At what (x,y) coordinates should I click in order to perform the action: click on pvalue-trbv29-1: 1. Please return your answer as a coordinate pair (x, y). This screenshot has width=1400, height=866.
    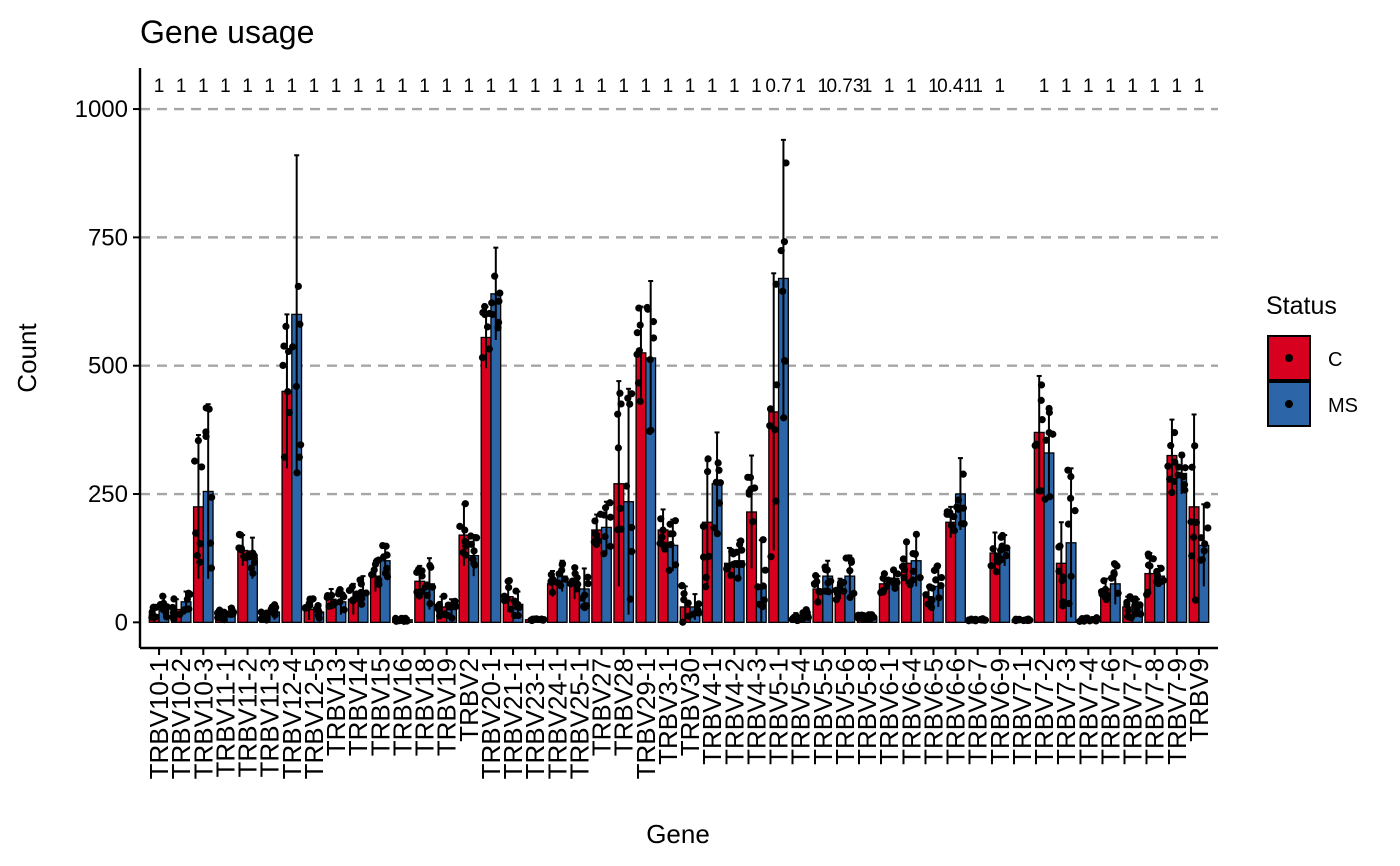
    Looking at the image, I should click on (646, 86).